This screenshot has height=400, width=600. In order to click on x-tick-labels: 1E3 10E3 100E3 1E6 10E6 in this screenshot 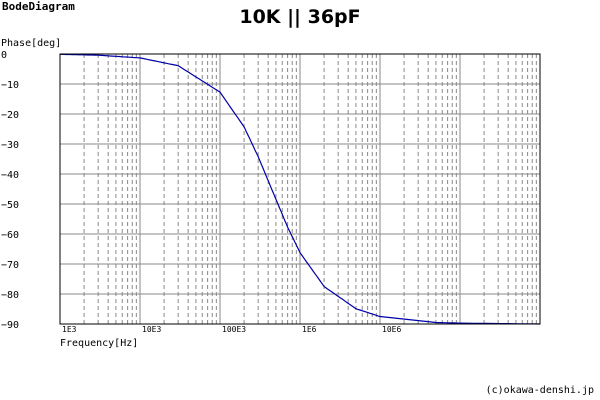, I will do `click(231, 329)`.